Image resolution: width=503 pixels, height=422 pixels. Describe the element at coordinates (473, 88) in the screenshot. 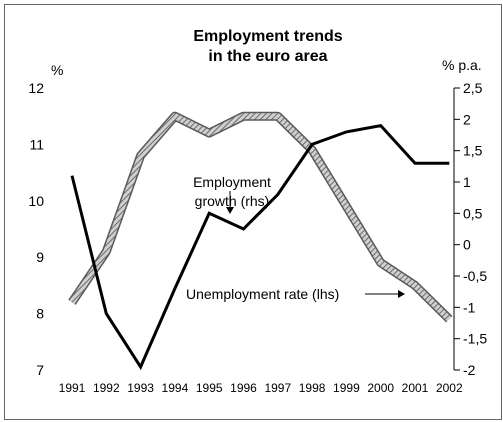

I see `right-tick-label: 2,5` at that location.